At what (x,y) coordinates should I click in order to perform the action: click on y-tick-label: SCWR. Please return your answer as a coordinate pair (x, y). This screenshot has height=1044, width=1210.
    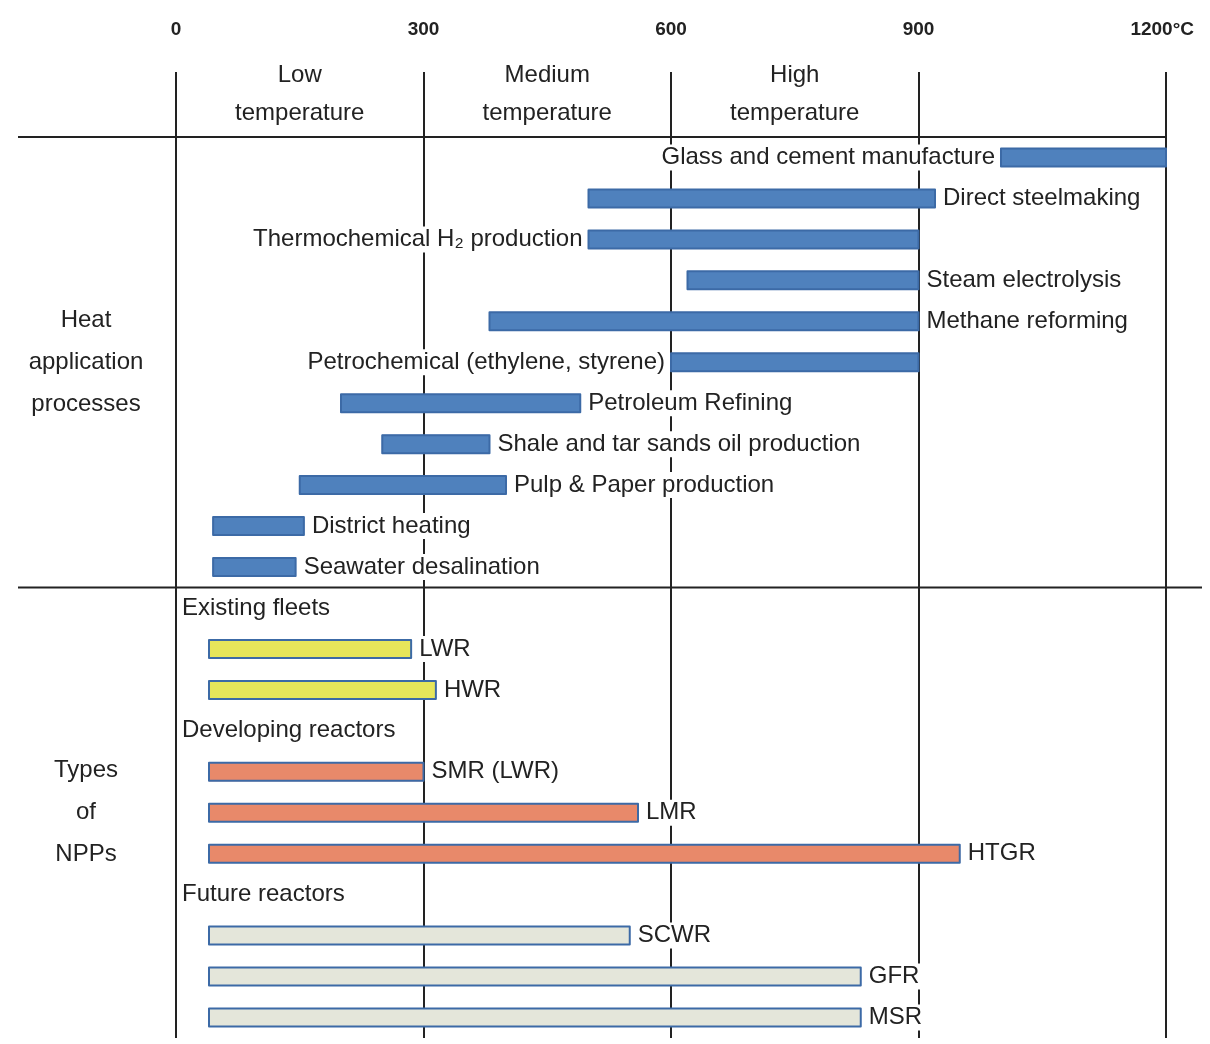
    Looking at the image, I should click on (674, 934).